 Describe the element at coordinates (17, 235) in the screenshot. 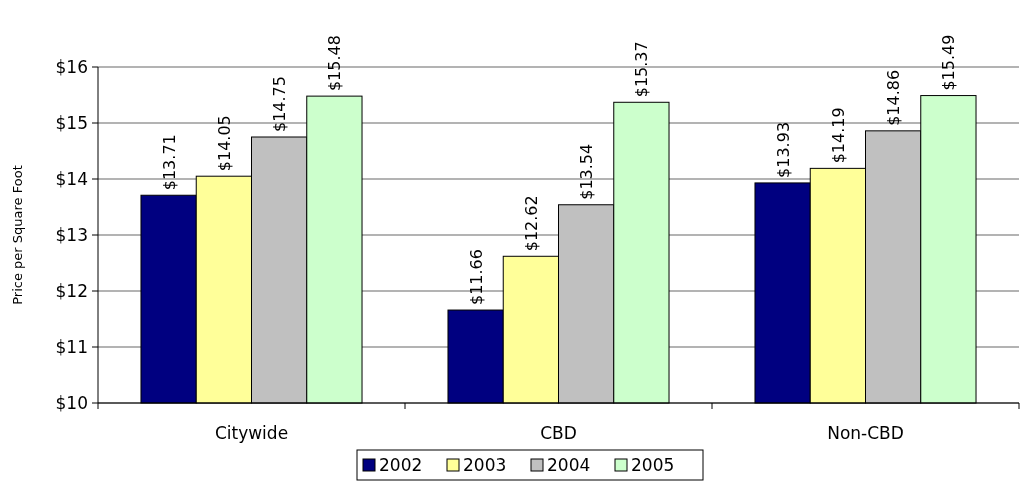

I see `y-axis-title: Price per Square Foot` at that location.